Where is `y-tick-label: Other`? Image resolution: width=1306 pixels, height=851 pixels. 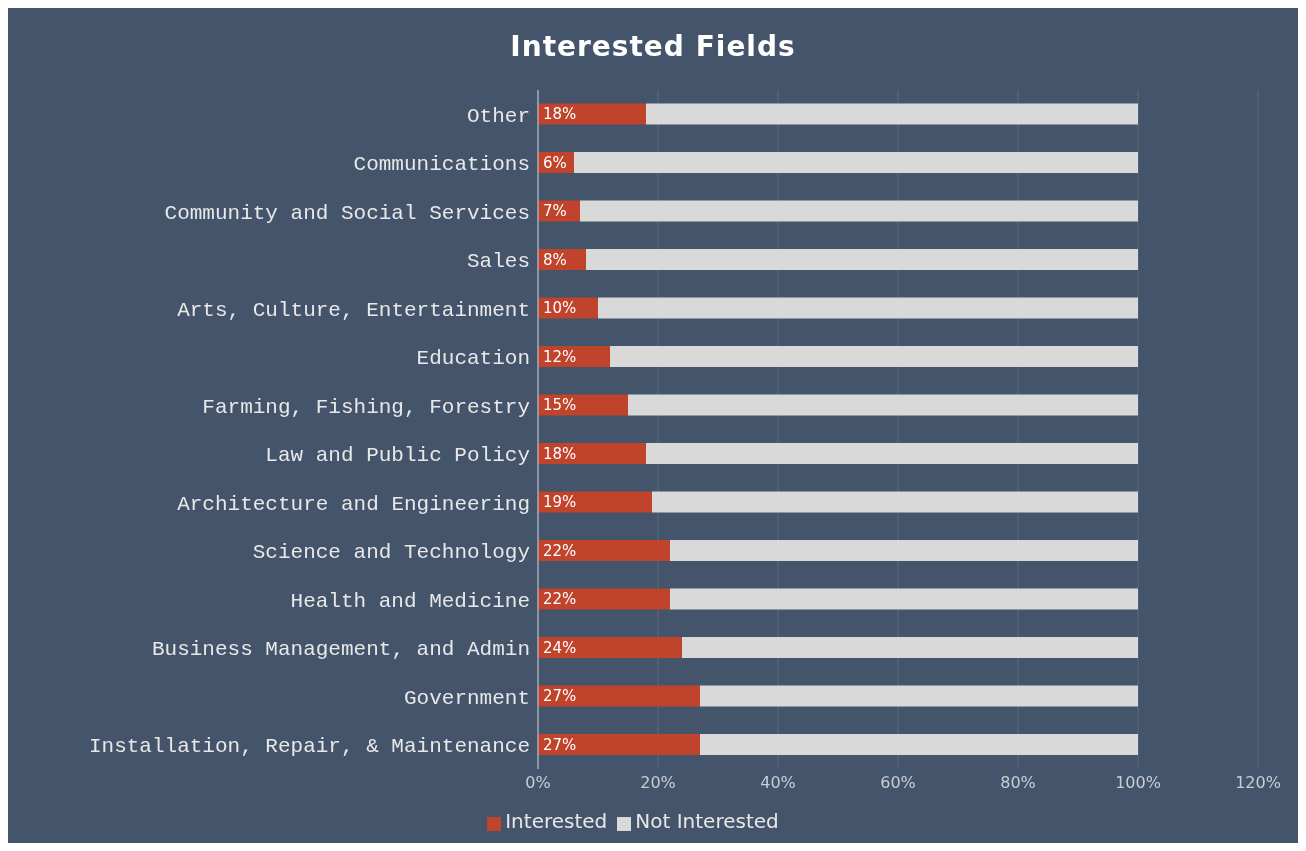
y-tick-label: Other is located at coordinates (498, 116).